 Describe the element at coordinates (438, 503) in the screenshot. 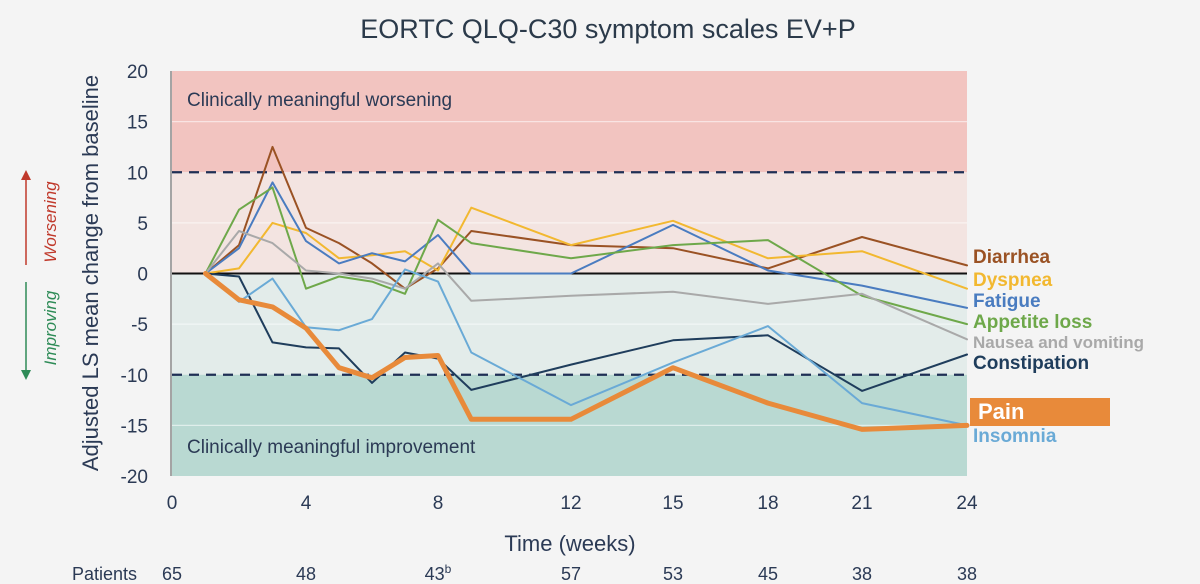

I see `x-tick-label: 8` at that location.